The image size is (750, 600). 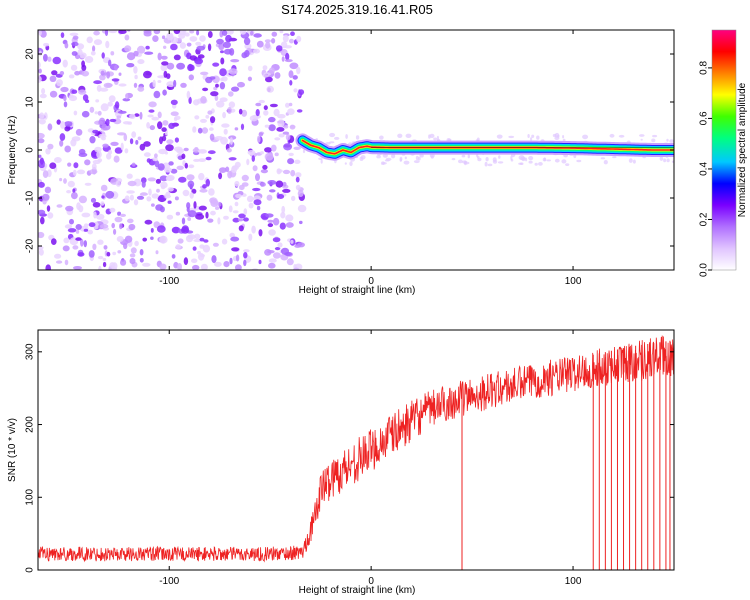 I want to click on spectrogram-ytick-label: -20, so click(x=30, y=245).